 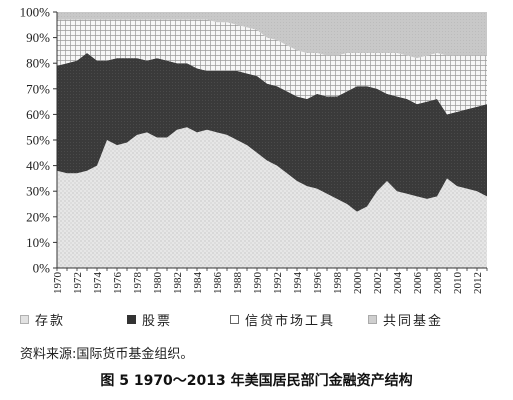 I want to click on y-tick-label: 90%, so click(x=38, y=37).